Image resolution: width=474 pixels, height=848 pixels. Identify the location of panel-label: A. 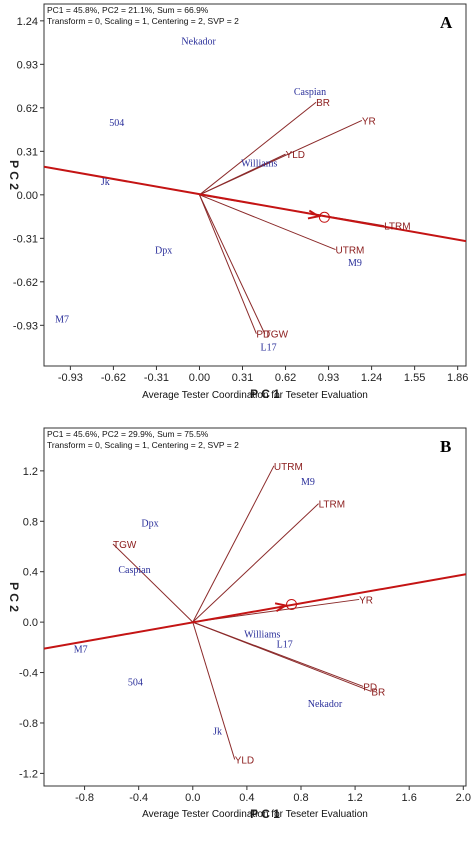
(446, 22).